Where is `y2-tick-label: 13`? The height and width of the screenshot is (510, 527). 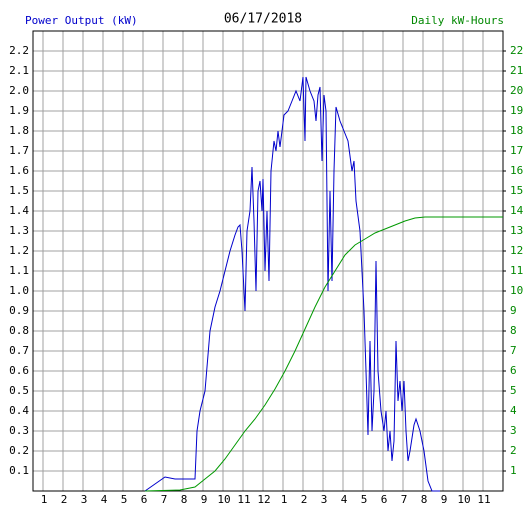
y2-tick-label: 13 is located at coordinates (516, 230).